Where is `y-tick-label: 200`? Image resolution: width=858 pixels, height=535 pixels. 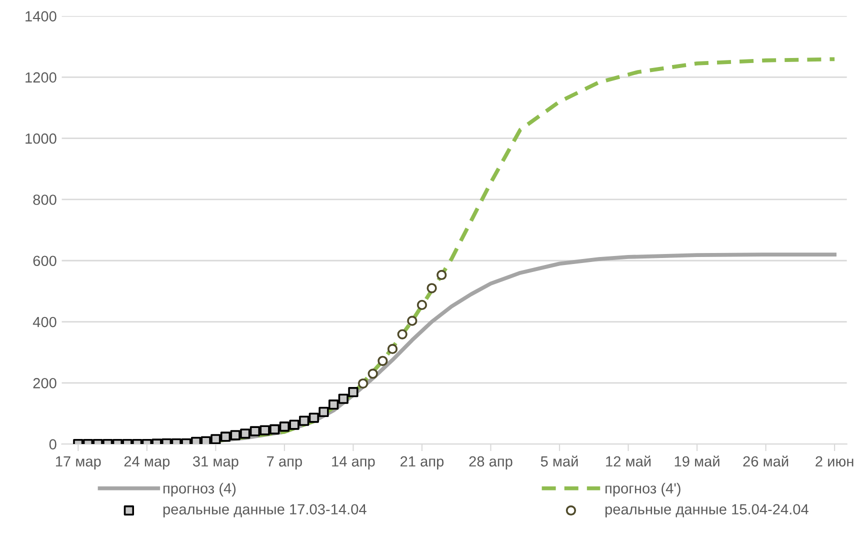
y-tick-label: 200 is located at coordinates (44, 383).